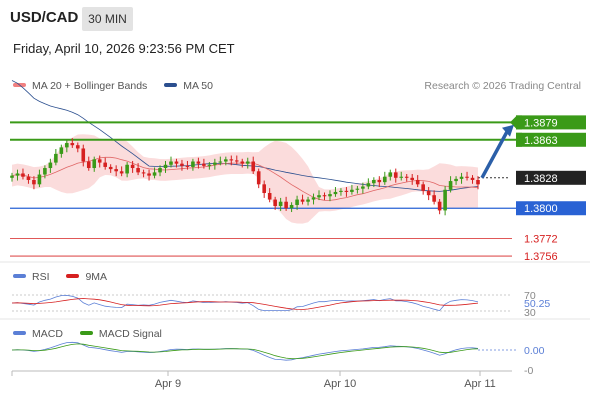  I want to click on macd-signal-line, so click(245, 351).